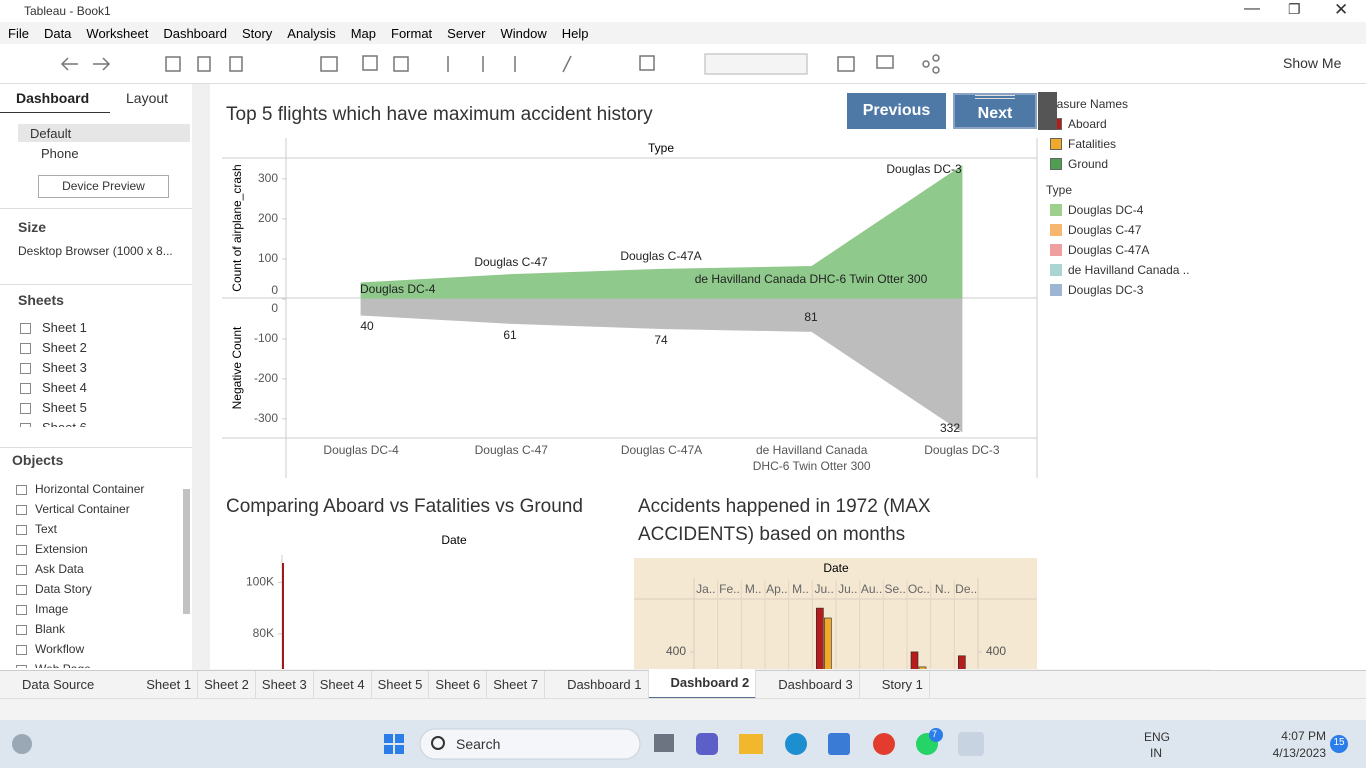 The width and height of the screenshot is (1366, 768). I want to click on show-me: Show Me, so click(1312, 63).